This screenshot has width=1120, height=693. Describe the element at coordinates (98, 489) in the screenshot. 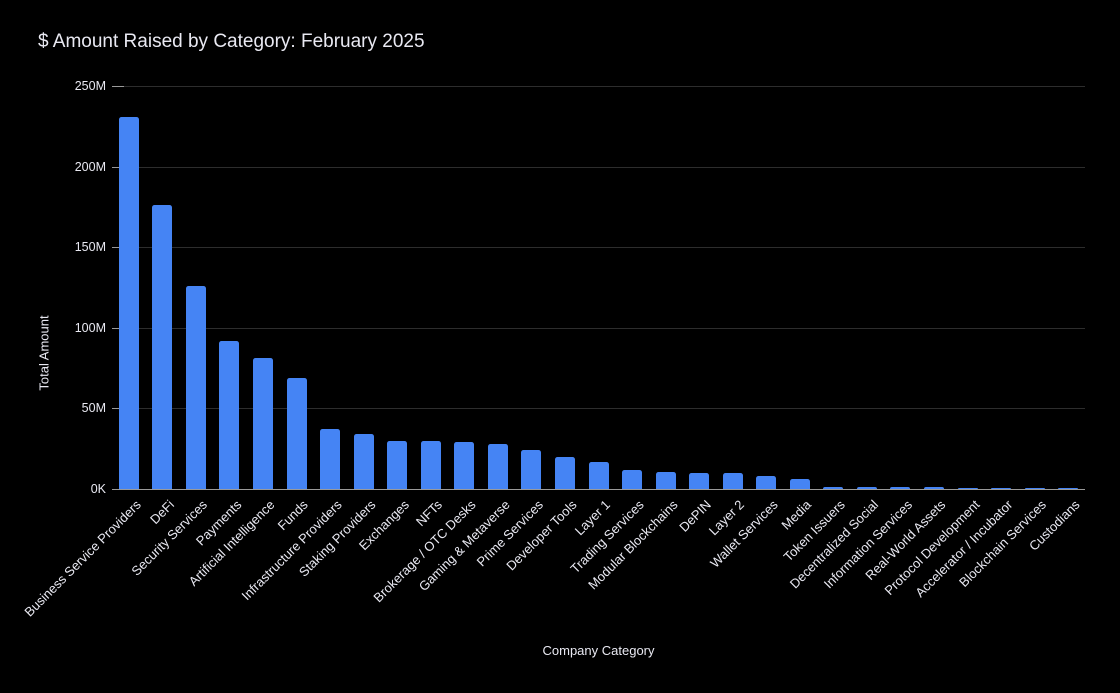

I see `y-tick-label: 0K` at that location.